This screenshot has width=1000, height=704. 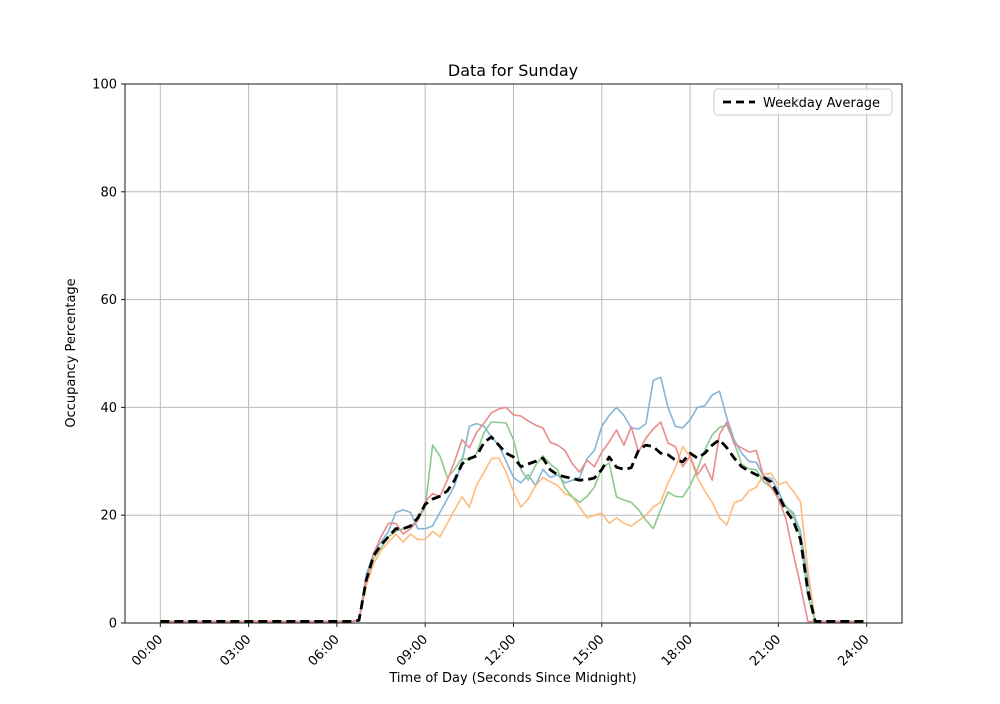 I want to click on legend: Weekday Average, so click(x=803, y=102).